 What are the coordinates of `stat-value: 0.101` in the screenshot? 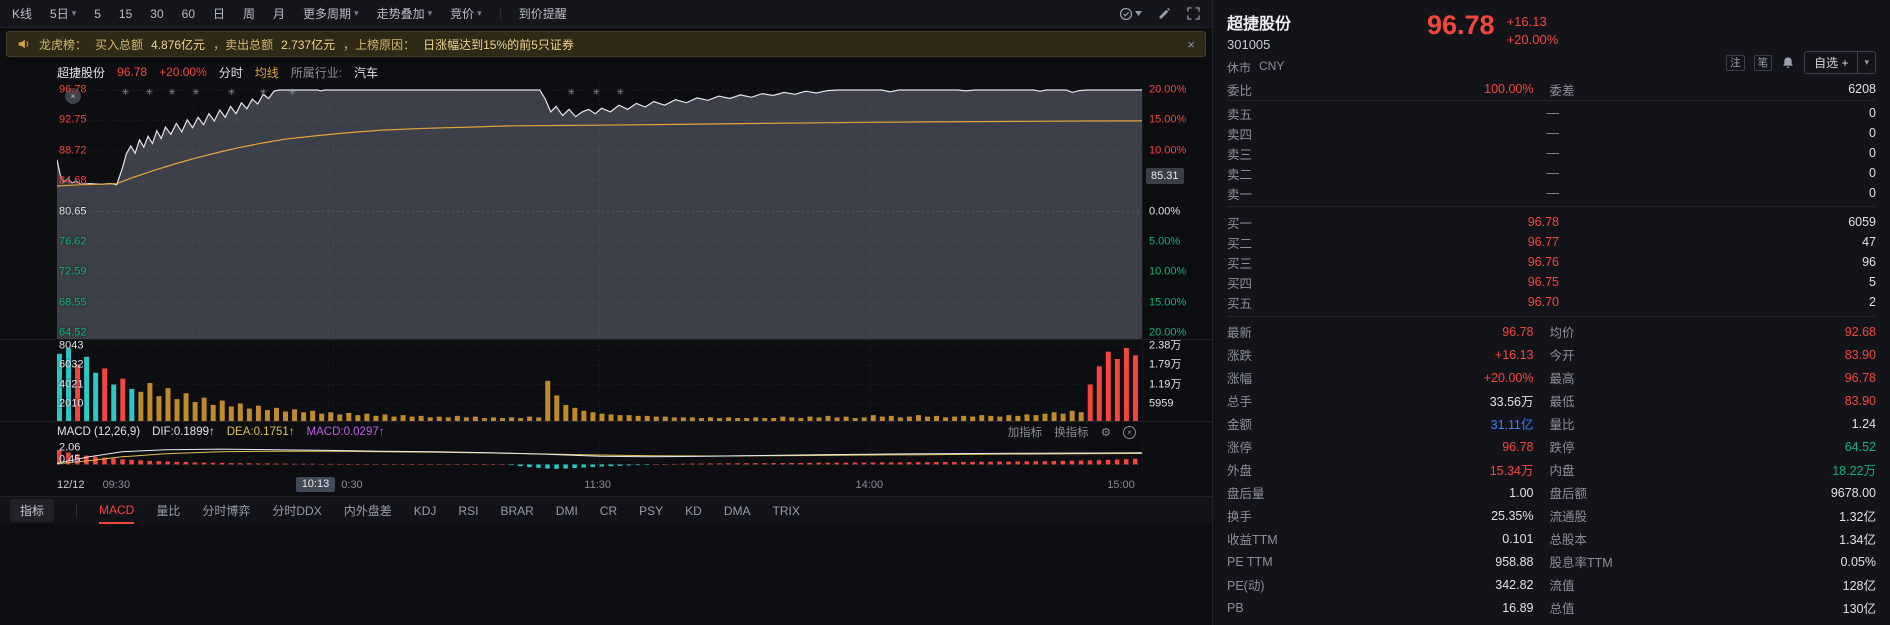 It's located at (1518, 538).